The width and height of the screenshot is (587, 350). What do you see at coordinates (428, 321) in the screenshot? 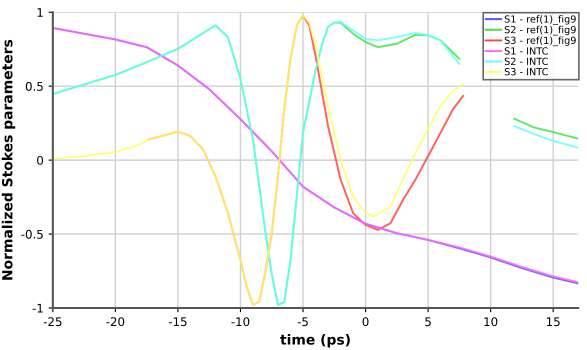
I see `x-tick-label: 5` at bounding box center [428, 321].